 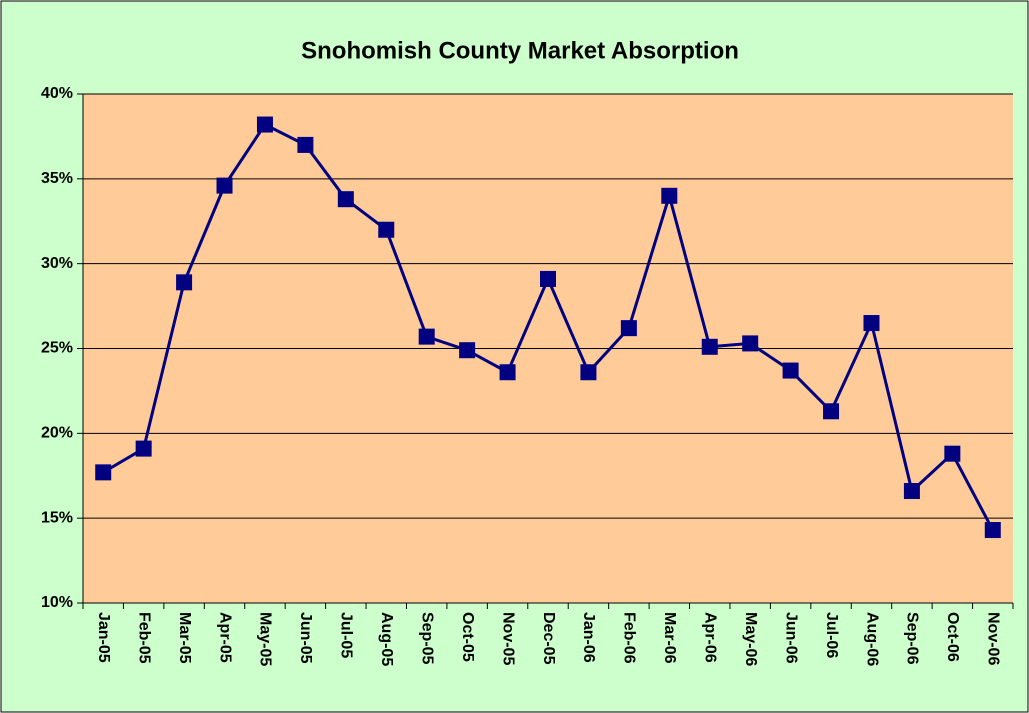 I want to click on x-tick-label: Mar-05, so click(x=184, y=638).